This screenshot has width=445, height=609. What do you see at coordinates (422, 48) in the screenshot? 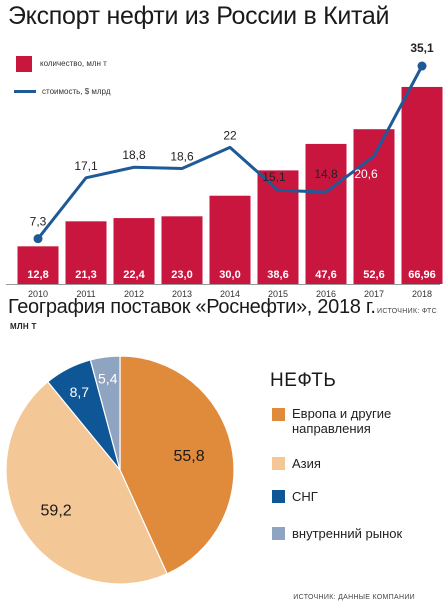
I see `line-value-label: 35,1` at bounding box center [422, 48].